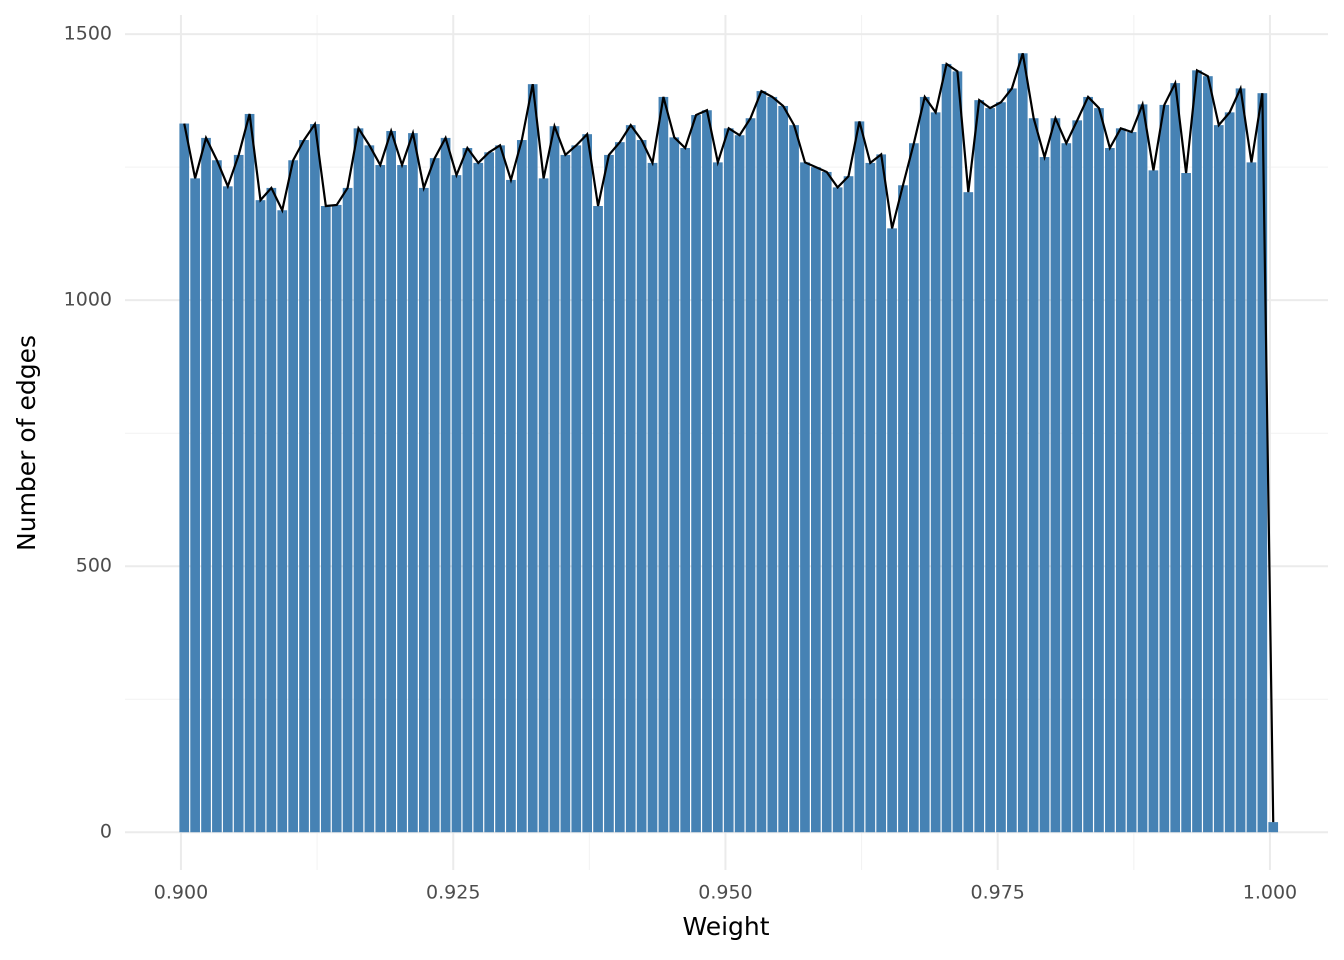 Image resolution: width=1344 pixels, height=960 pixels. I want to click on x-axis-title: Weight, so click(725, 926).